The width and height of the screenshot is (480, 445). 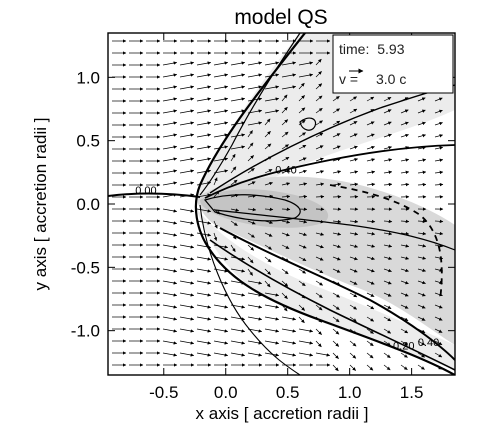 What do you see at coordinates (348, 79) in the screenshot?
I see `velocity-label: v =` at bounding box center [348, 79].